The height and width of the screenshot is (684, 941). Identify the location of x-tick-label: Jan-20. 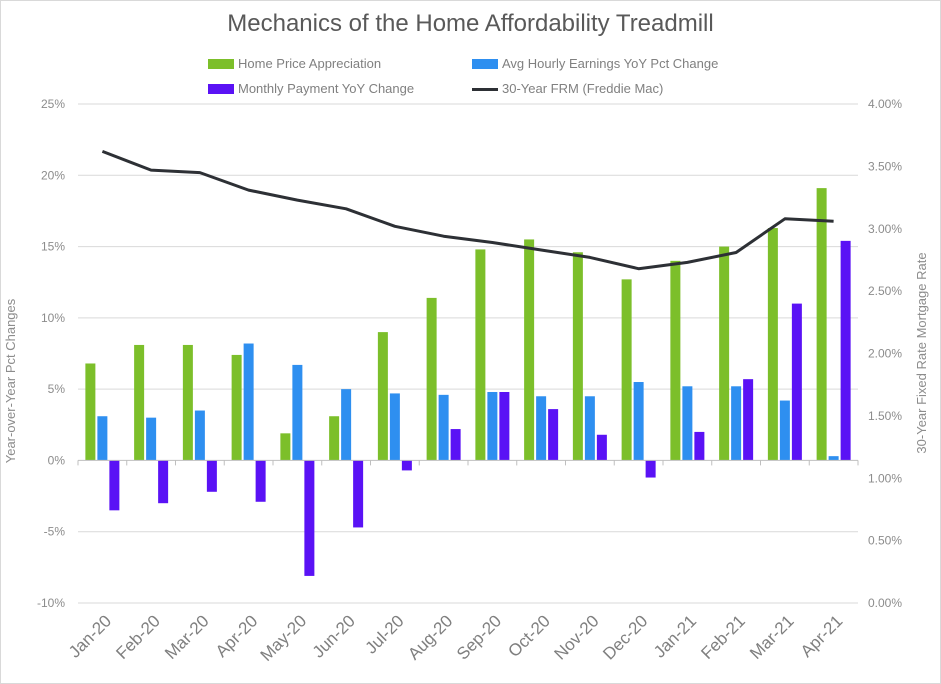
(90, 636).